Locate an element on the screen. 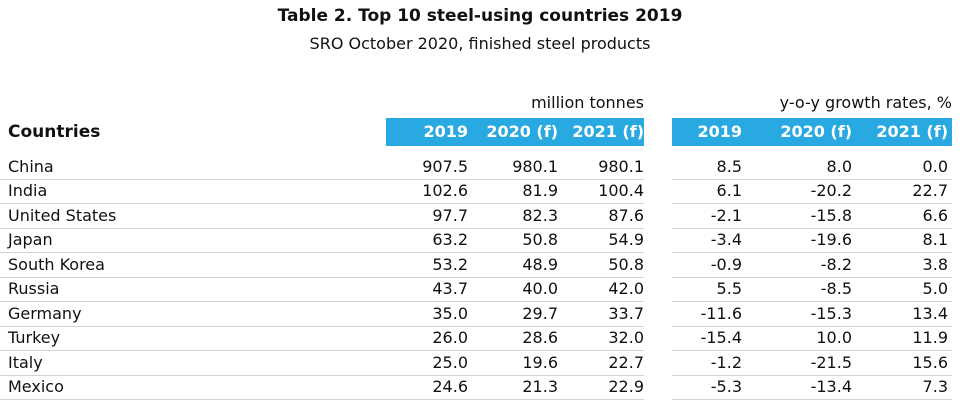 The width and height of the screenshot is (960, 403). growth-2021-cell: 5.0 is located at coordinates (902, 289).